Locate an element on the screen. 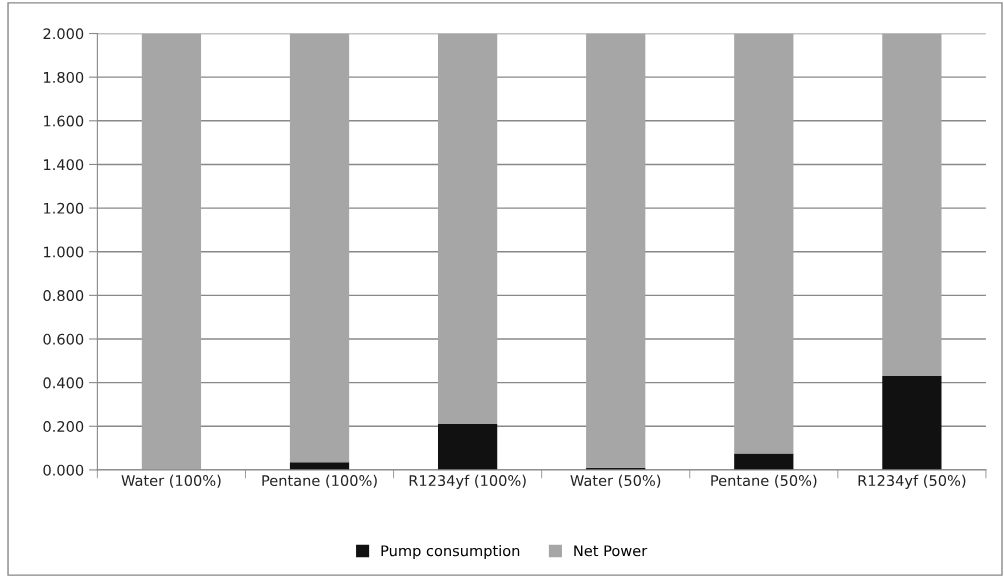 The image size is (1004, 578). x-tick-label: Water (50%) is located at coordinates (615, 481).